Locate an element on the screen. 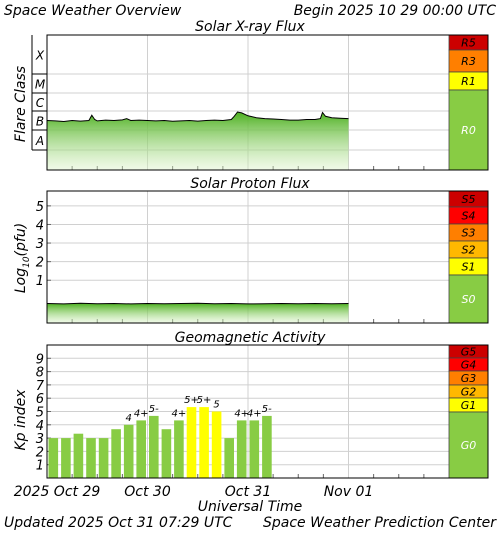  proton-scale-label: S2 is located at coordinates (469, 250).